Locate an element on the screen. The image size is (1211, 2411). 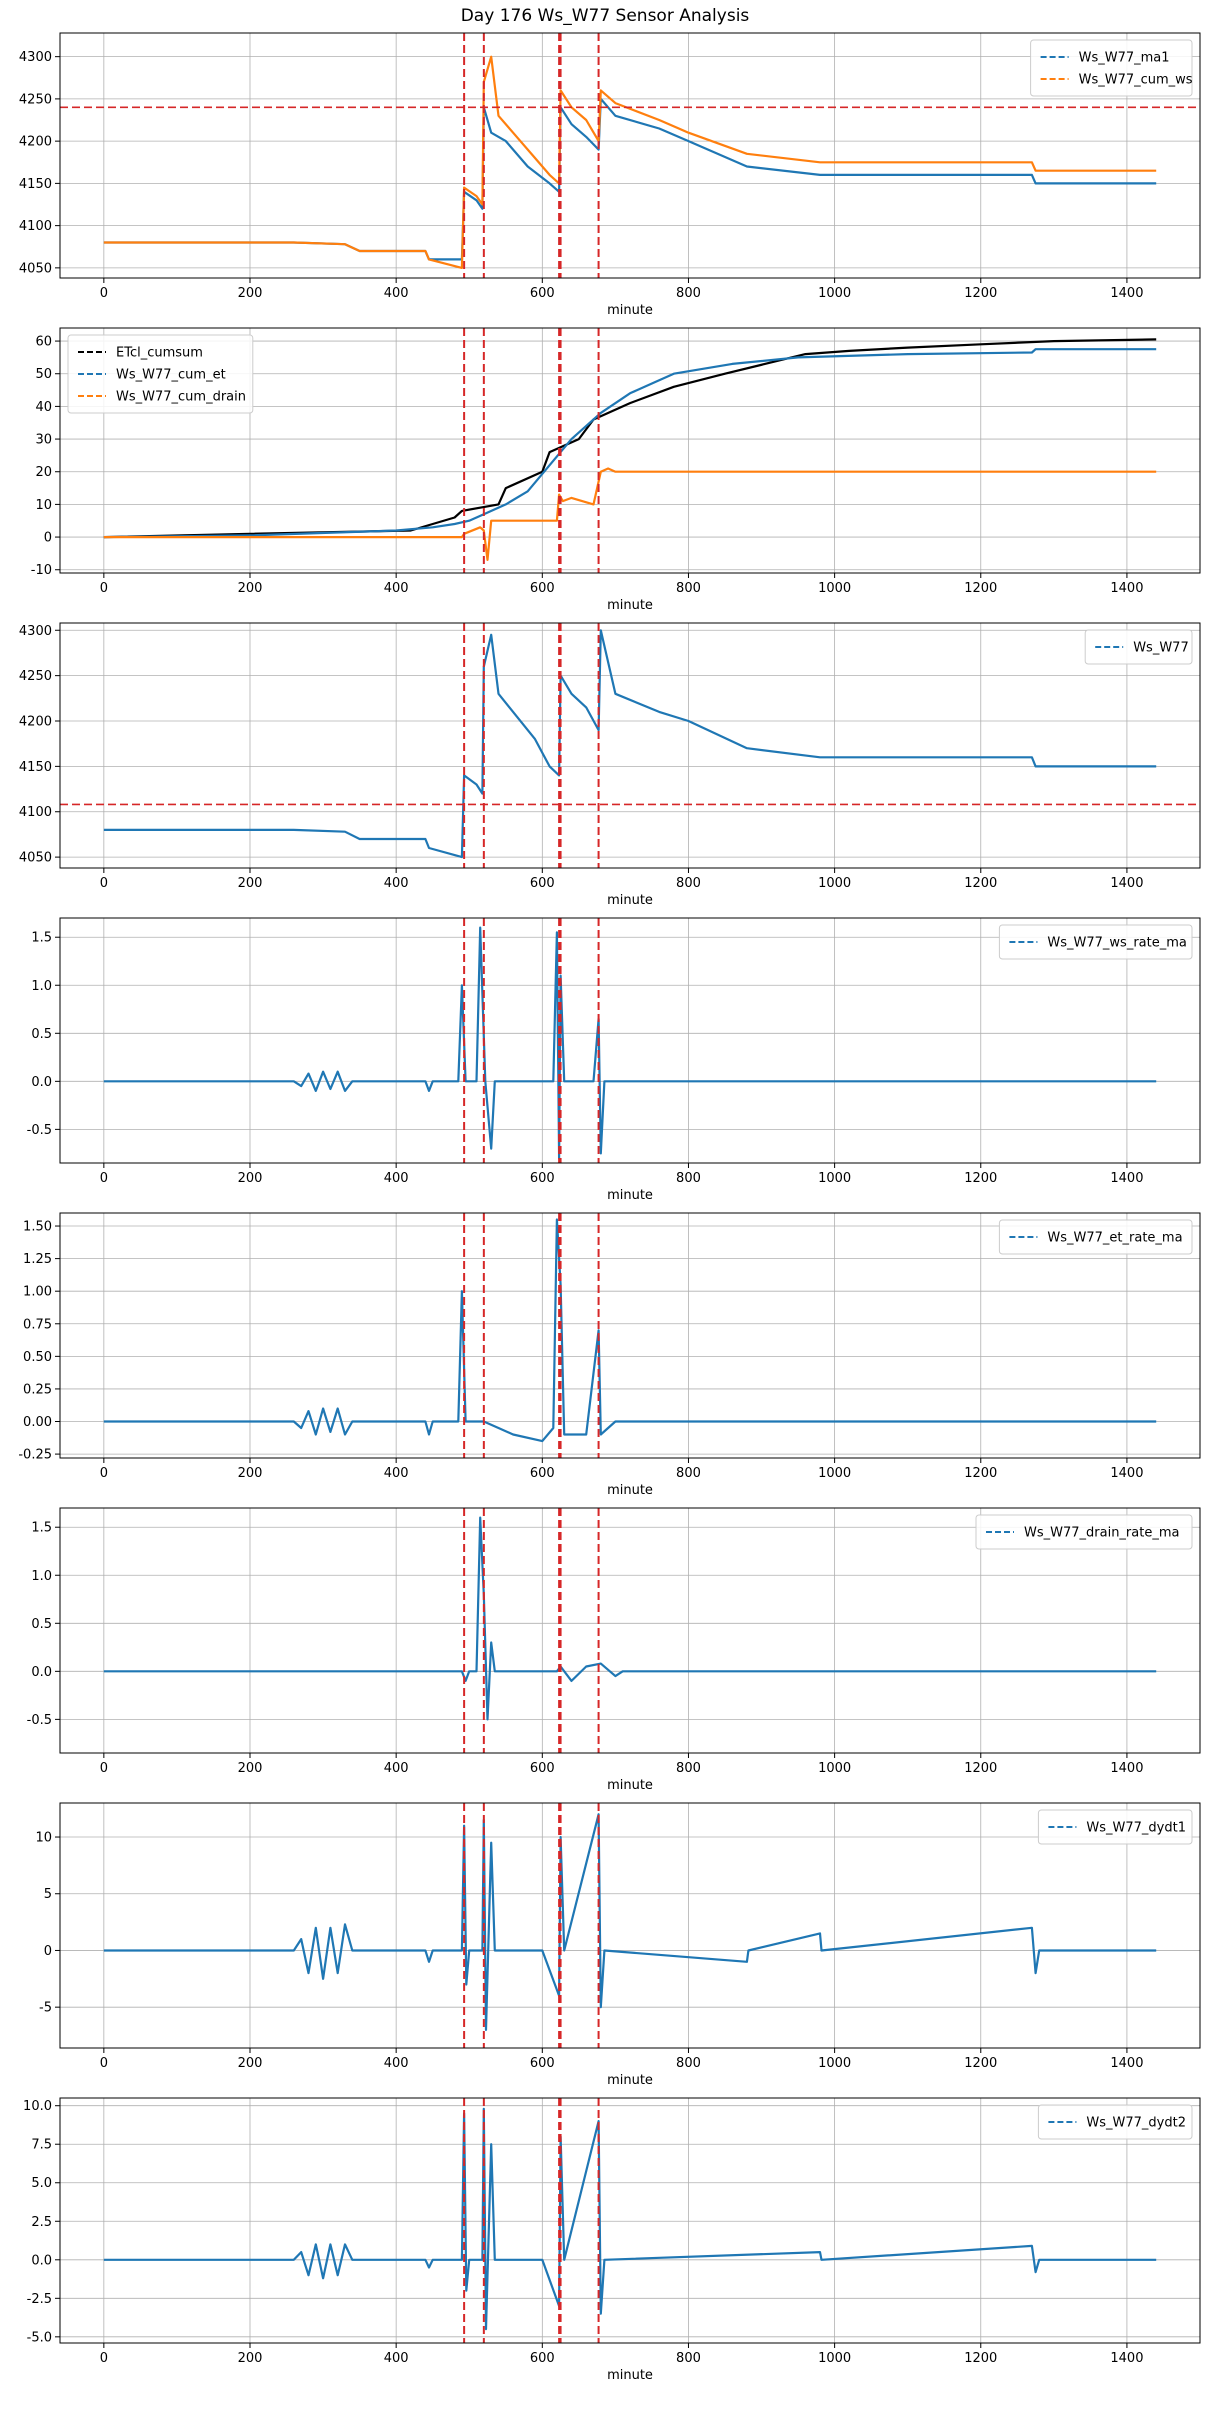
y-tick-label: -10 is located at coordinates (41, 570).